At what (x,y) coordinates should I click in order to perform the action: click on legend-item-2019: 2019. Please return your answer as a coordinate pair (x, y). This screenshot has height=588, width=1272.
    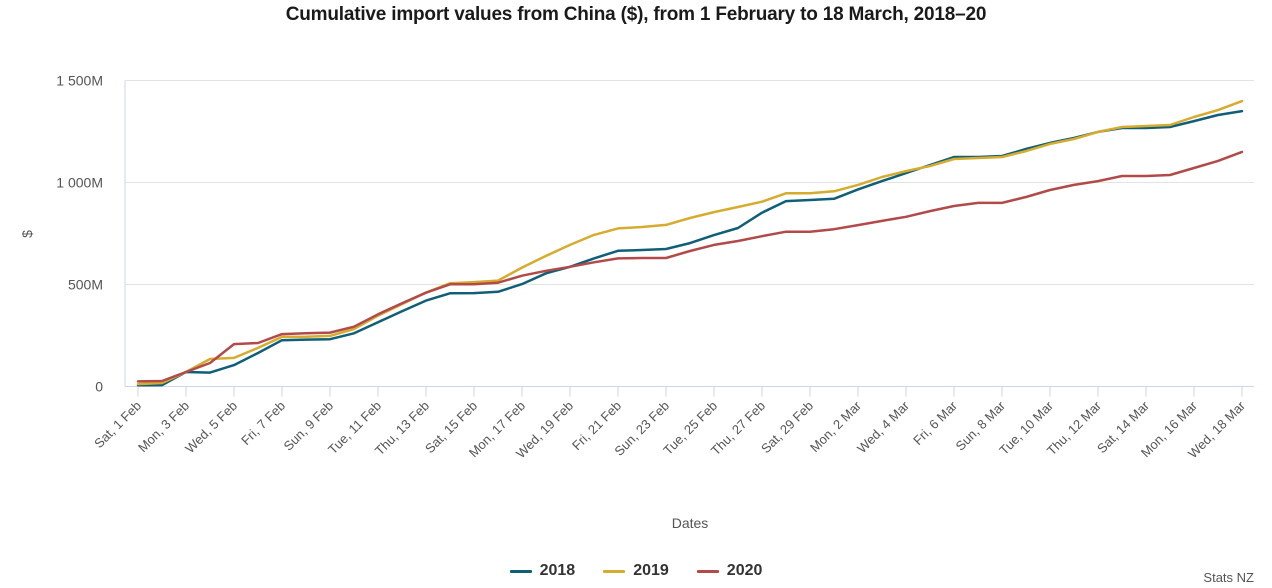
    Looking at the image, I should click on (636, 571).